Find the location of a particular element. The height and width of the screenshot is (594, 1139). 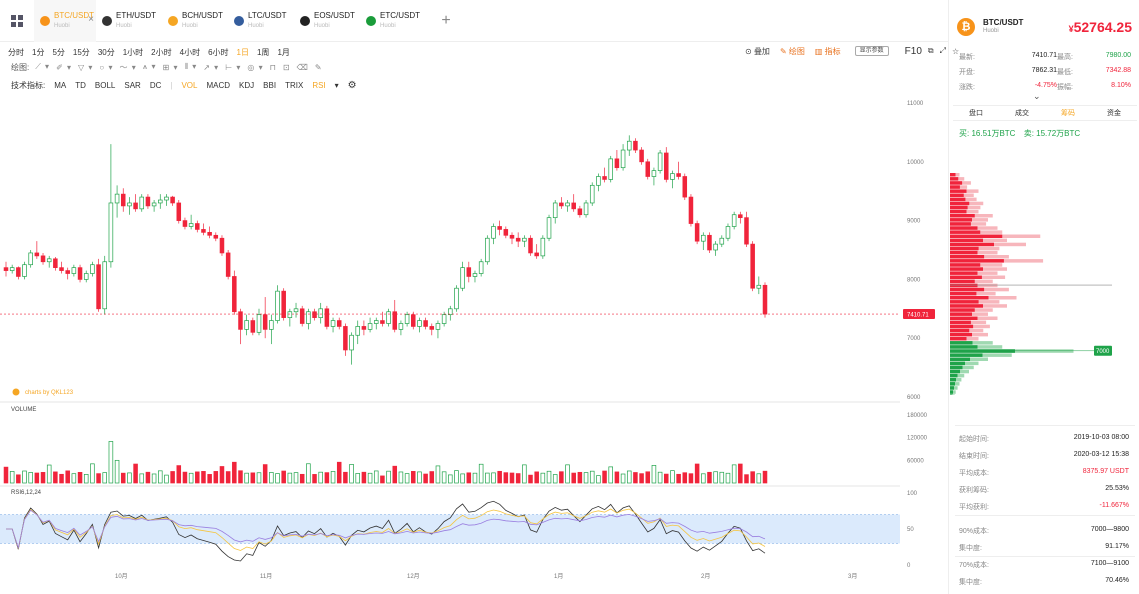

btc-coin-icon: ₿ is located at coordinates (966, 27).